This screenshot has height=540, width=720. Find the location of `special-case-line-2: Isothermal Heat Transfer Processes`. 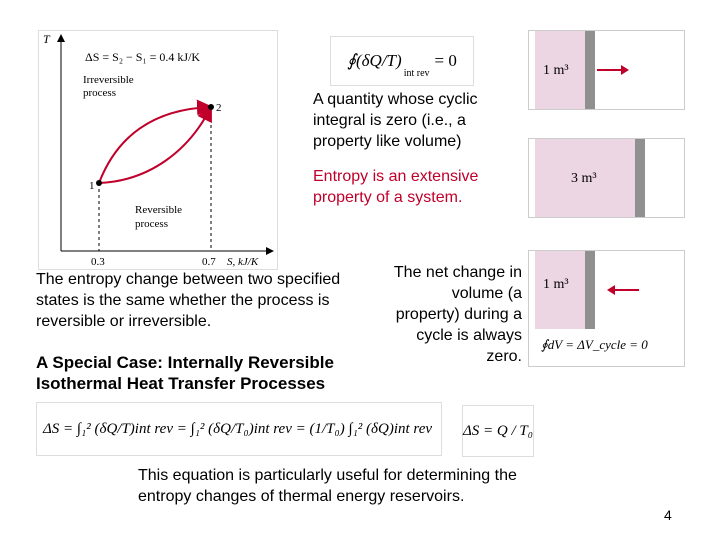

special-case-line-2: Isothermal Heat Transfer Processes is located at coordinates (181, 383).